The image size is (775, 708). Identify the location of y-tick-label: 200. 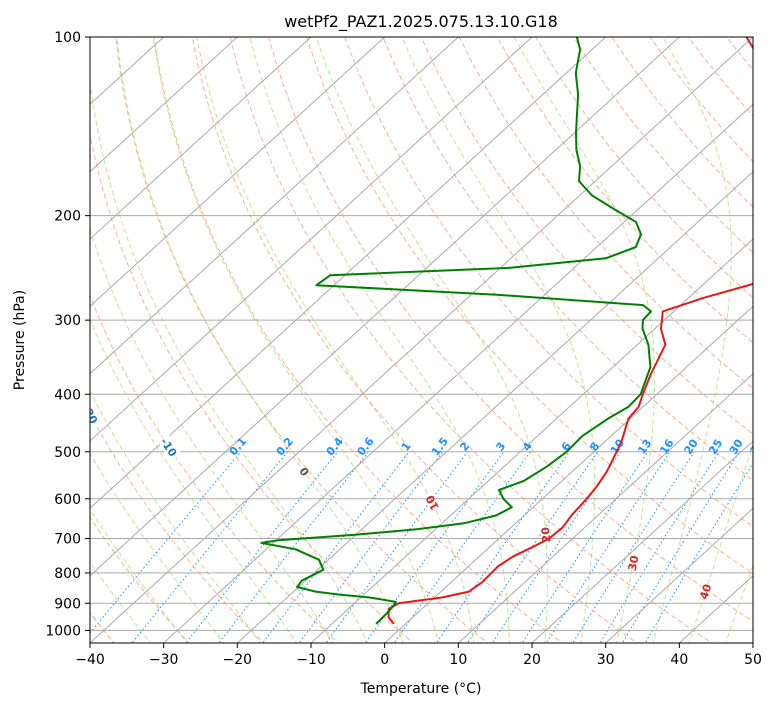
(67, 217).